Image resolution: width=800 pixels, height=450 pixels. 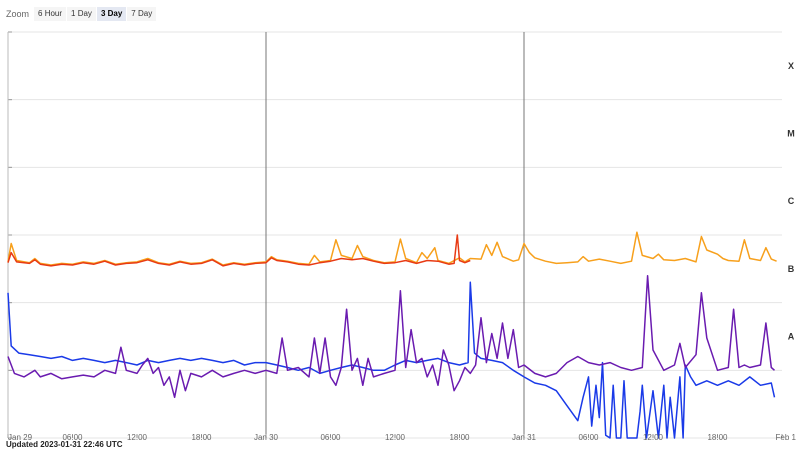 What do you see at coordinates (524, 437) in the screenshot?
I see `x-tick-label: Jan 31` at bounding box center [524, 437].